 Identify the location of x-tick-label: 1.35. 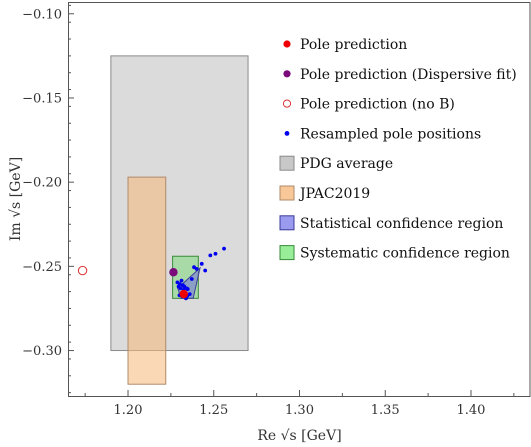
(385, 410).